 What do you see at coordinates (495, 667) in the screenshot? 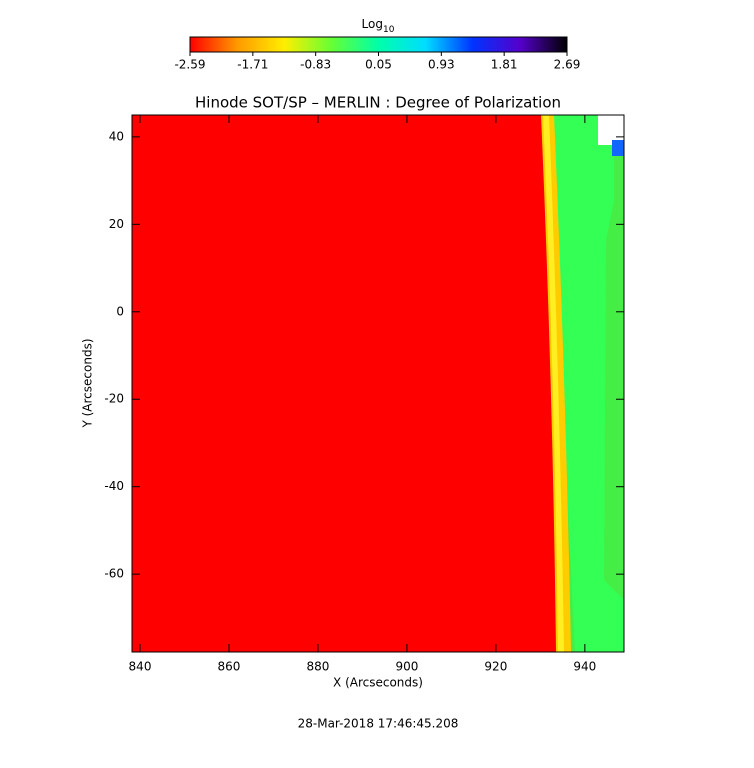
I see `x-tick-label: 920` at bounding box center [495, 667].